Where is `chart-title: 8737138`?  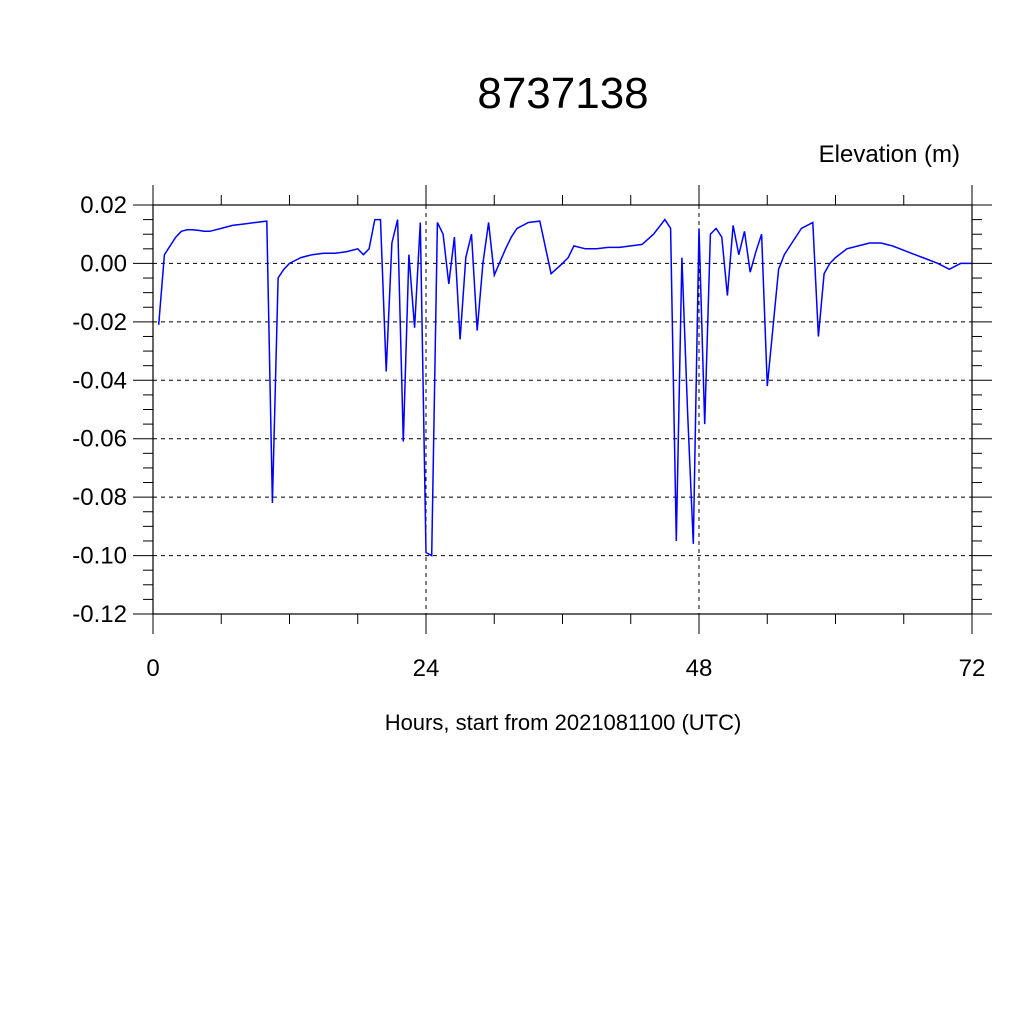
chart-title: 8737138 is located at coordinates (562, 93).